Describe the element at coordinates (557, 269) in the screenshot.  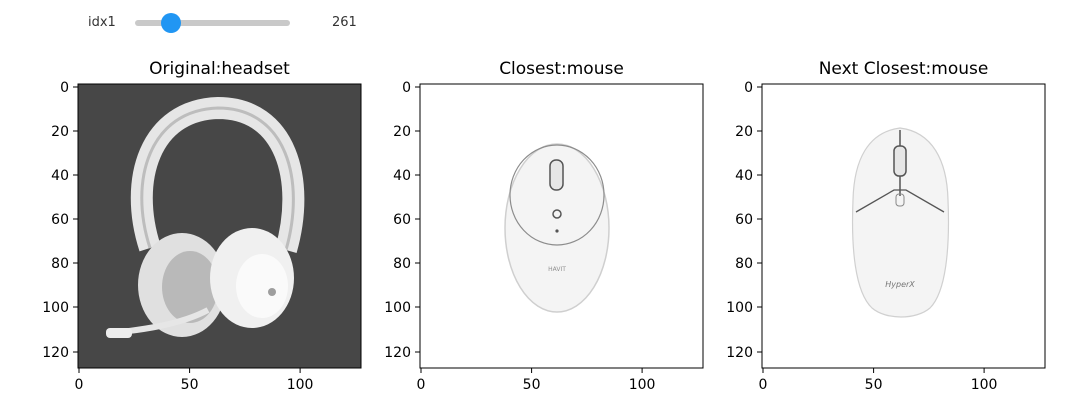
I see `mouse-brand-text: HAVIT` at that location.